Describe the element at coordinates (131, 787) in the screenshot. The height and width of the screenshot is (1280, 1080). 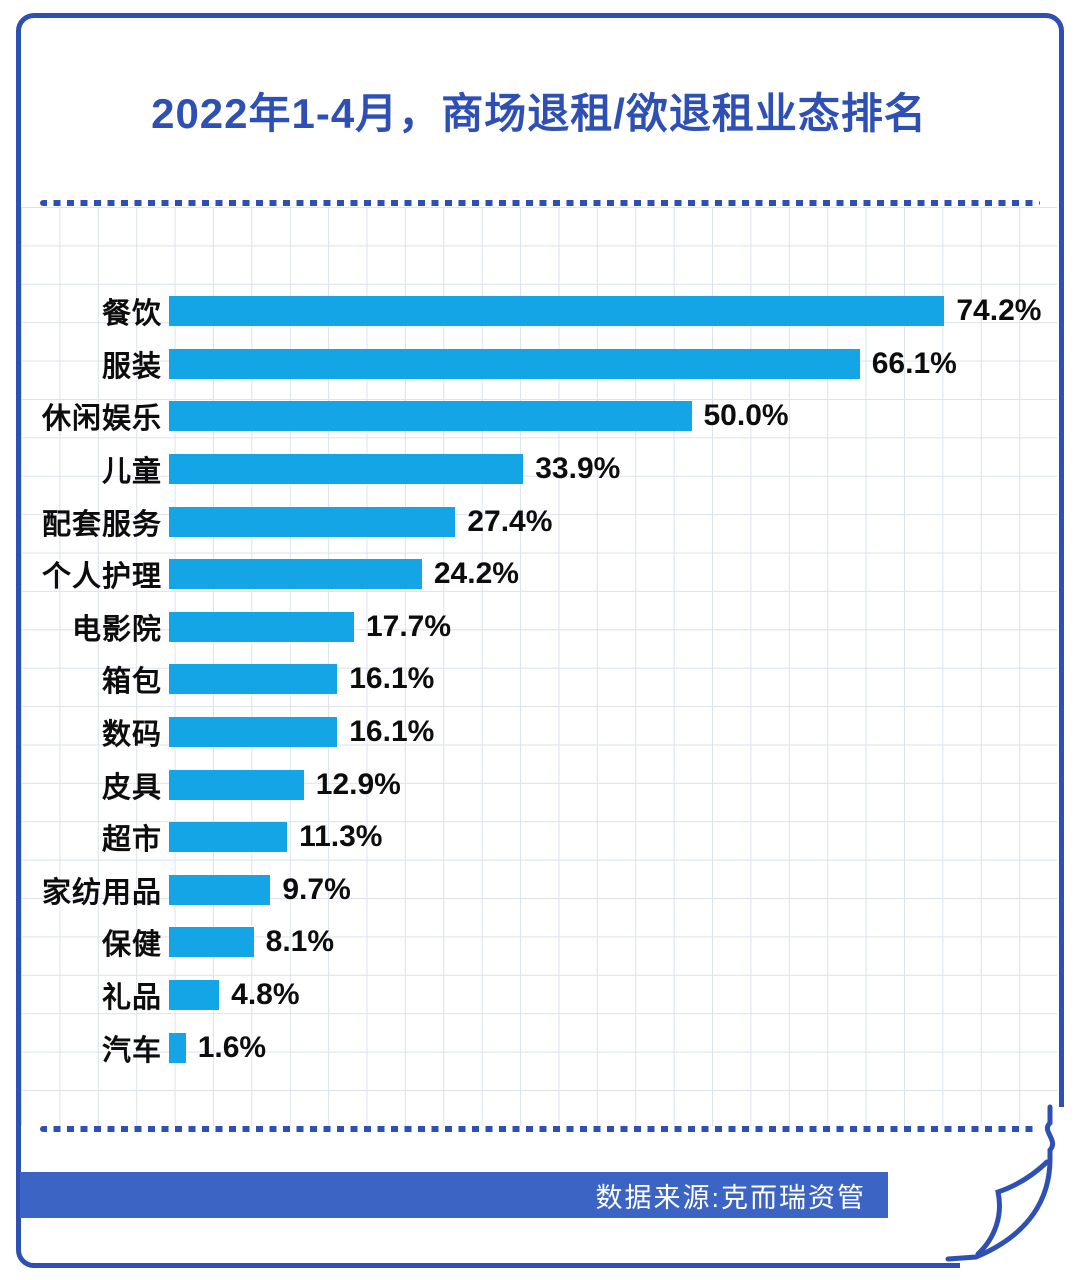
I see `category-label: 皮具` at that location.